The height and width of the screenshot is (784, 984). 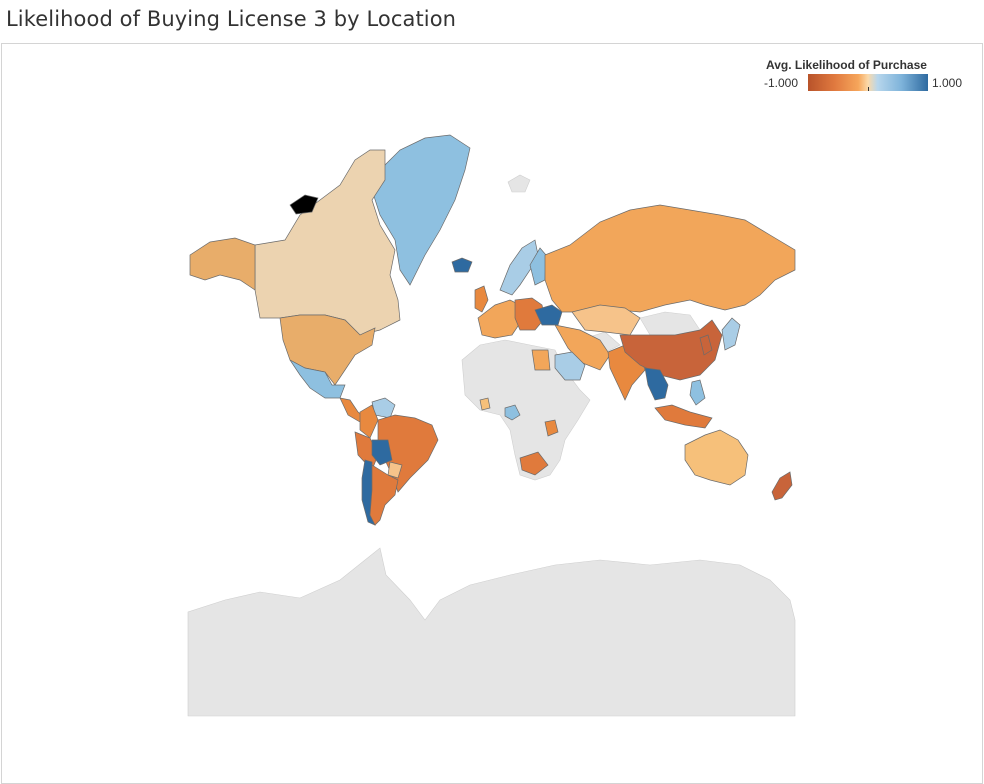 What do you see at coordinates (670, 260) in the screenshot?
I see `region-russia` at bounding box center [670, 260].